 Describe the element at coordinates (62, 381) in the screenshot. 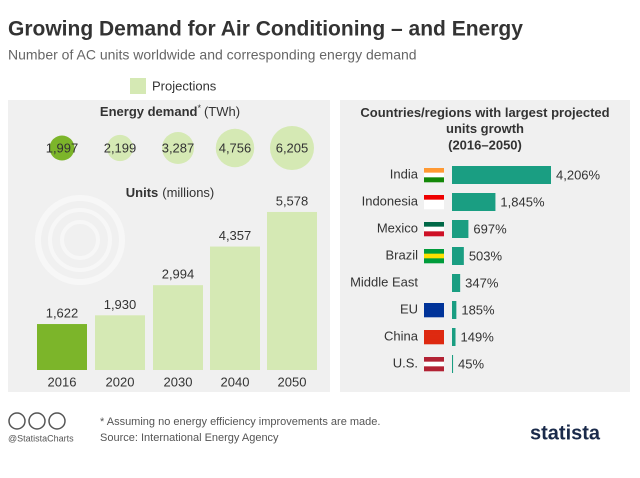

I see `x-tick-label: 2016` at that location.